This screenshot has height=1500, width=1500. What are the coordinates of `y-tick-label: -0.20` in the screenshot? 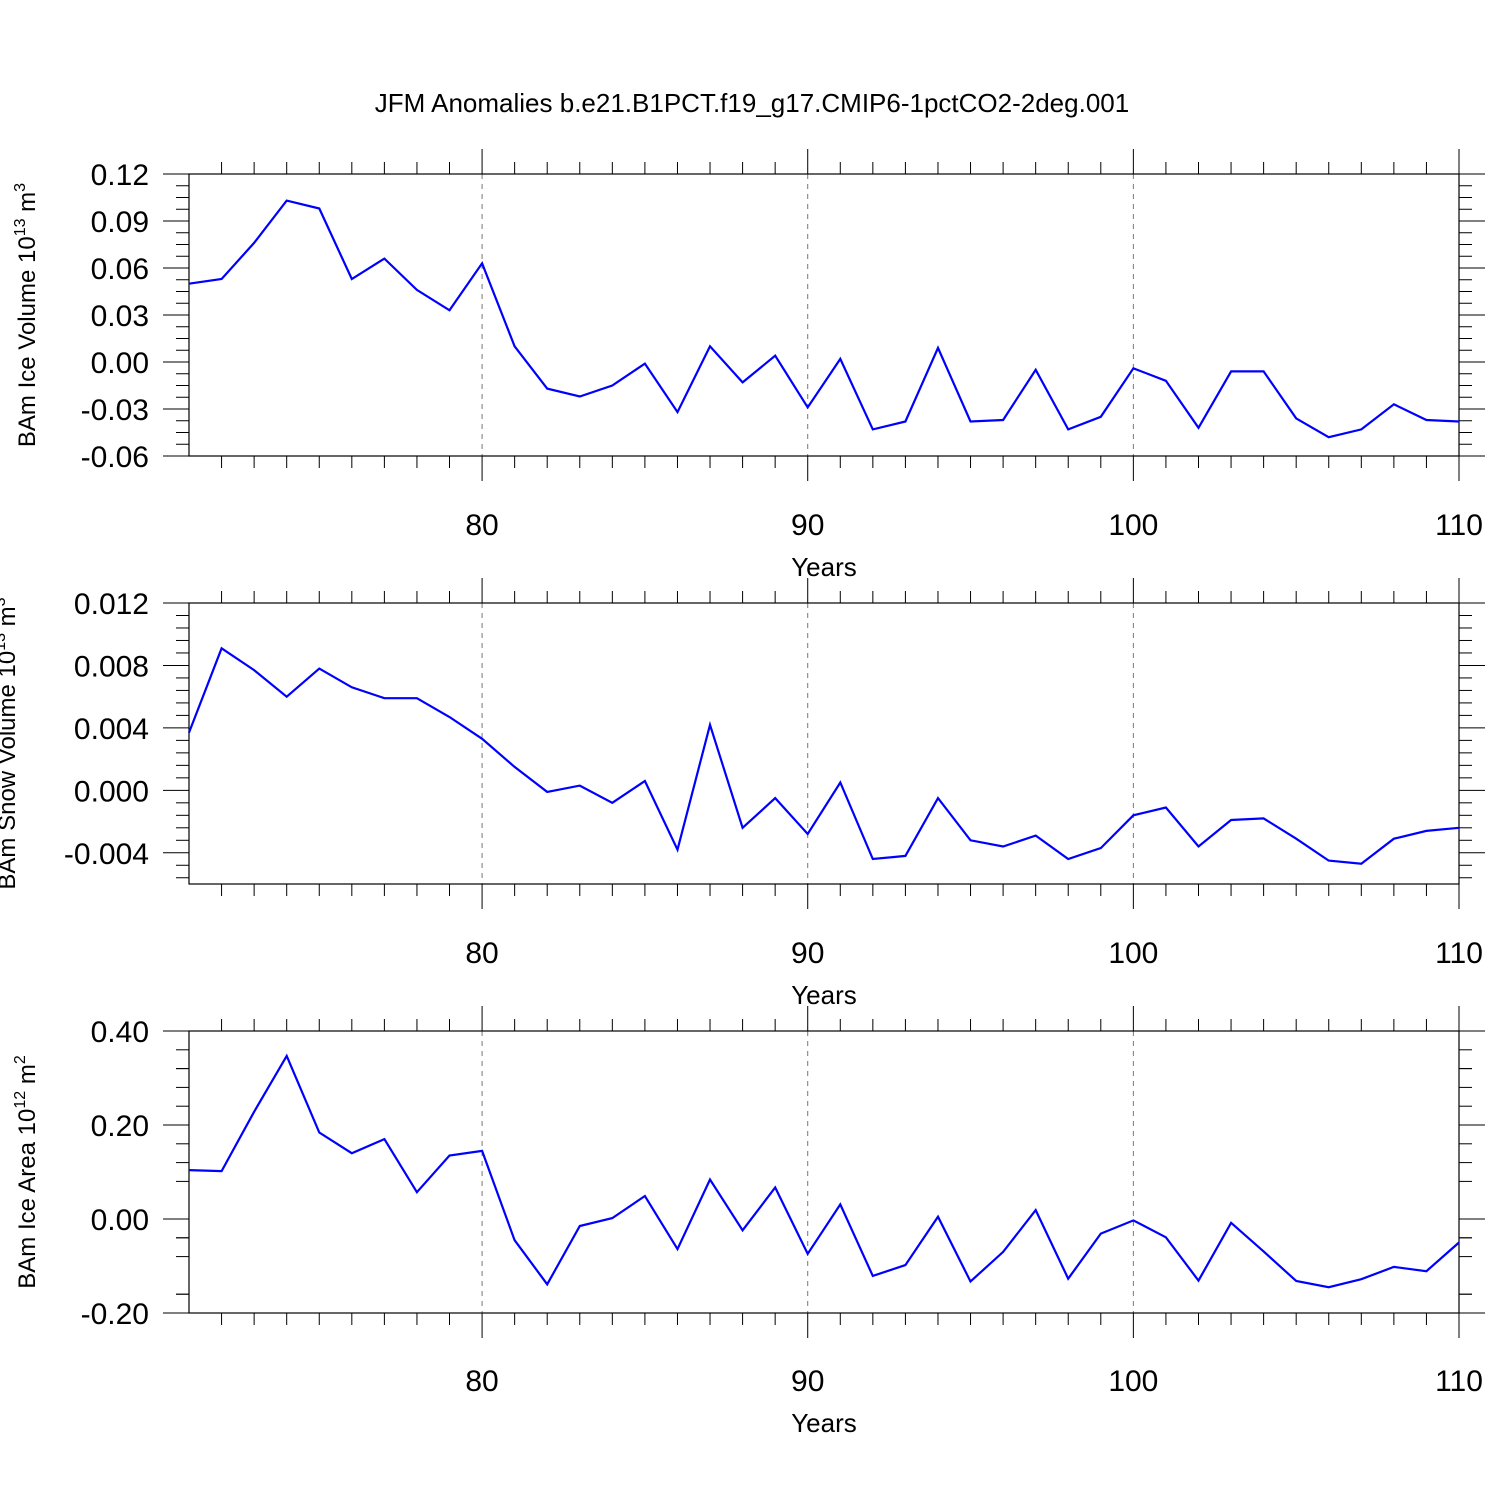 It's located at (115, 1314).